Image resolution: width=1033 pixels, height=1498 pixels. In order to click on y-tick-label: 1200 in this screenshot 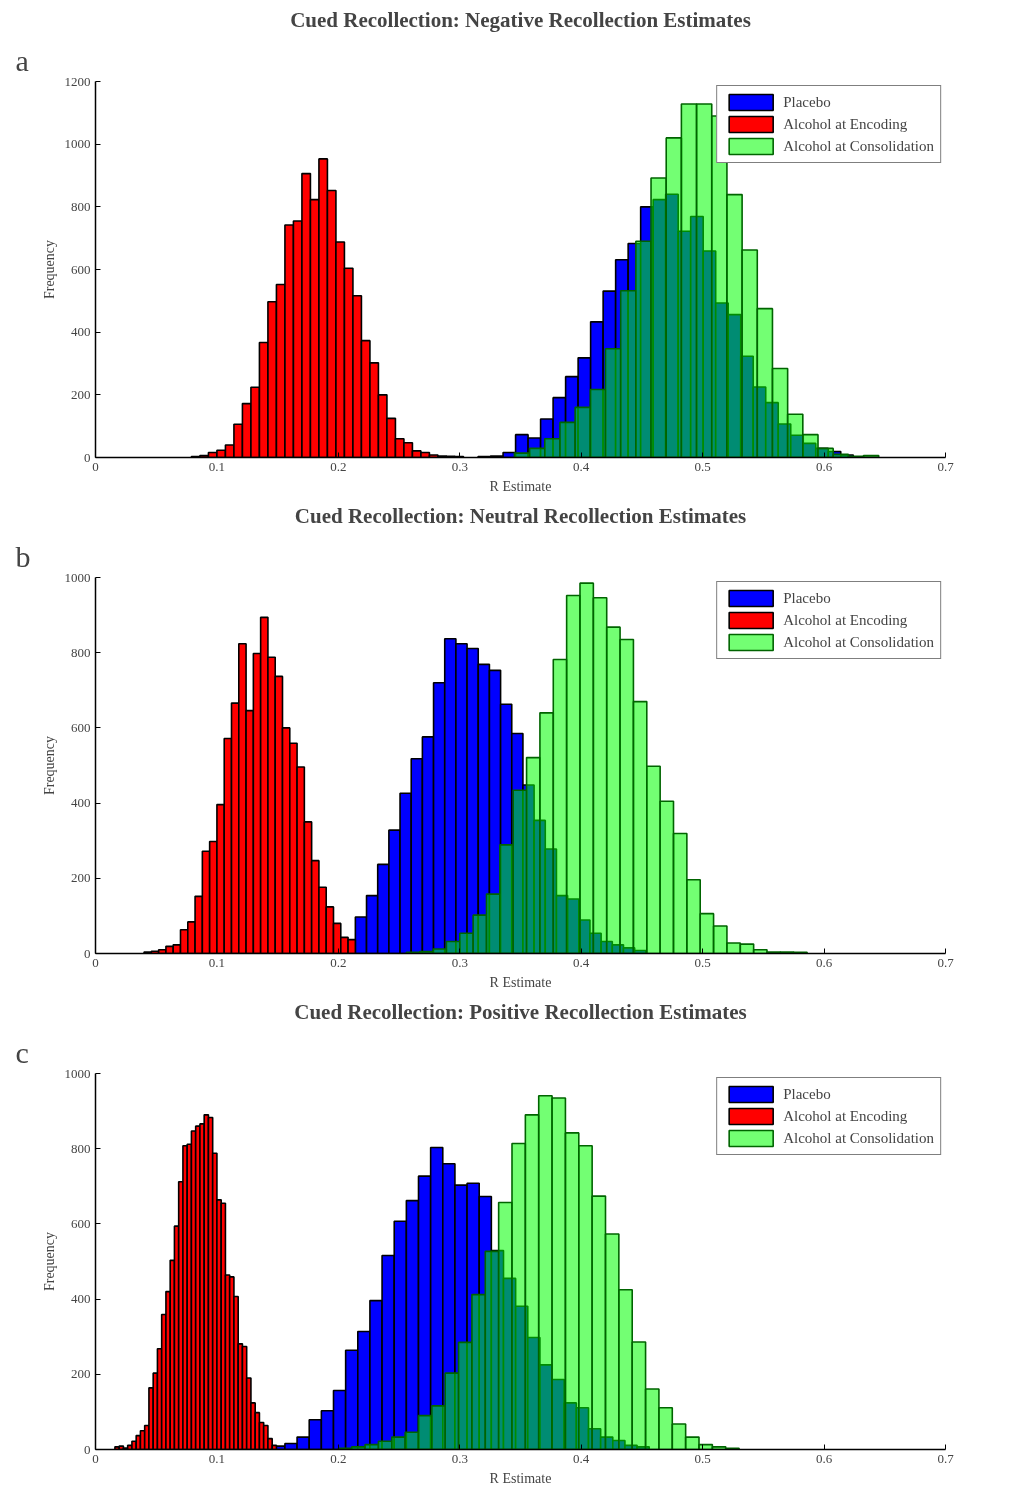, I will do `click(77, 81)`.